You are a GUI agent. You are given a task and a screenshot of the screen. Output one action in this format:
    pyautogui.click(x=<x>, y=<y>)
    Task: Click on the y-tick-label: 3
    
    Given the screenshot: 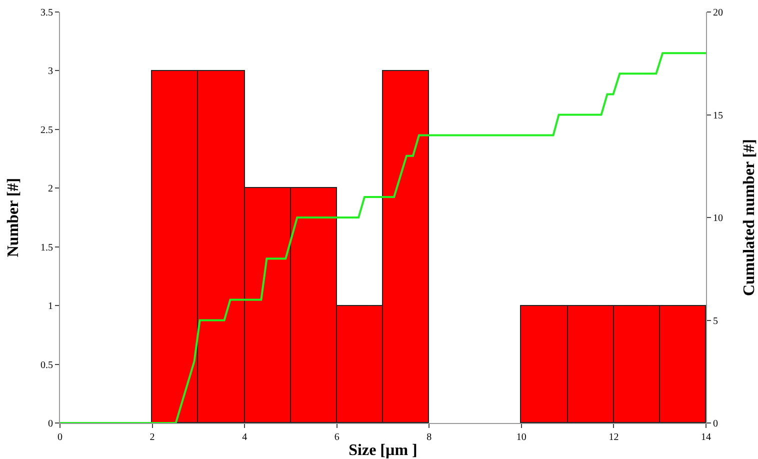 What is the action you would take?
    pyautogui.click(x=50, y=72)
    